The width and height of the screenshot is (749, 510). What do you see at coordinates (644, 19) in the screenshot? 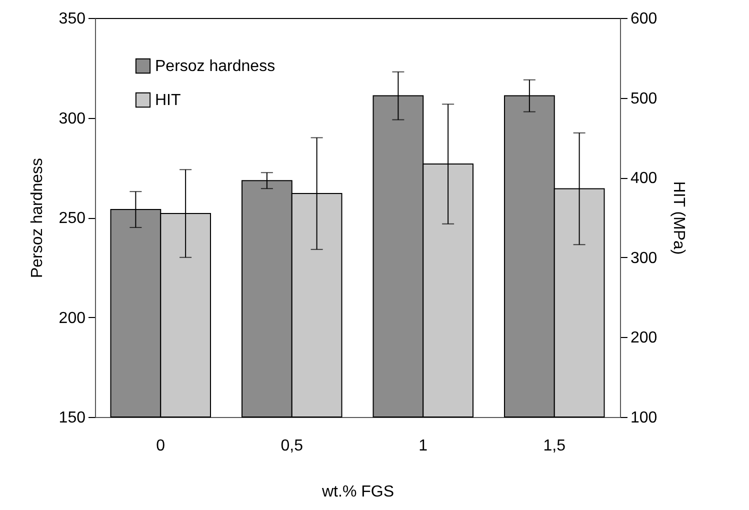
I see `y2-tick-label: 600` at bounding box center [644, 19].